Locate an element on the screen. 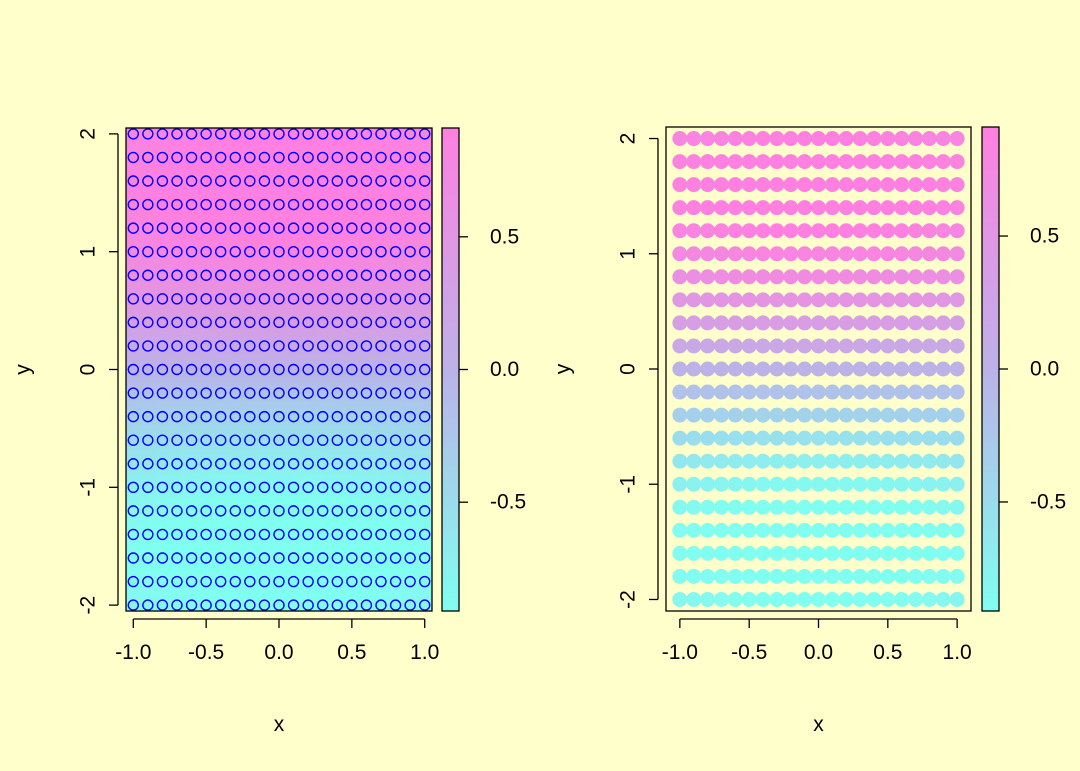 Image resolution: width=1080 pixels, height=771 pixels. y-tick-label: -1 is located at coordinates (628, 484).